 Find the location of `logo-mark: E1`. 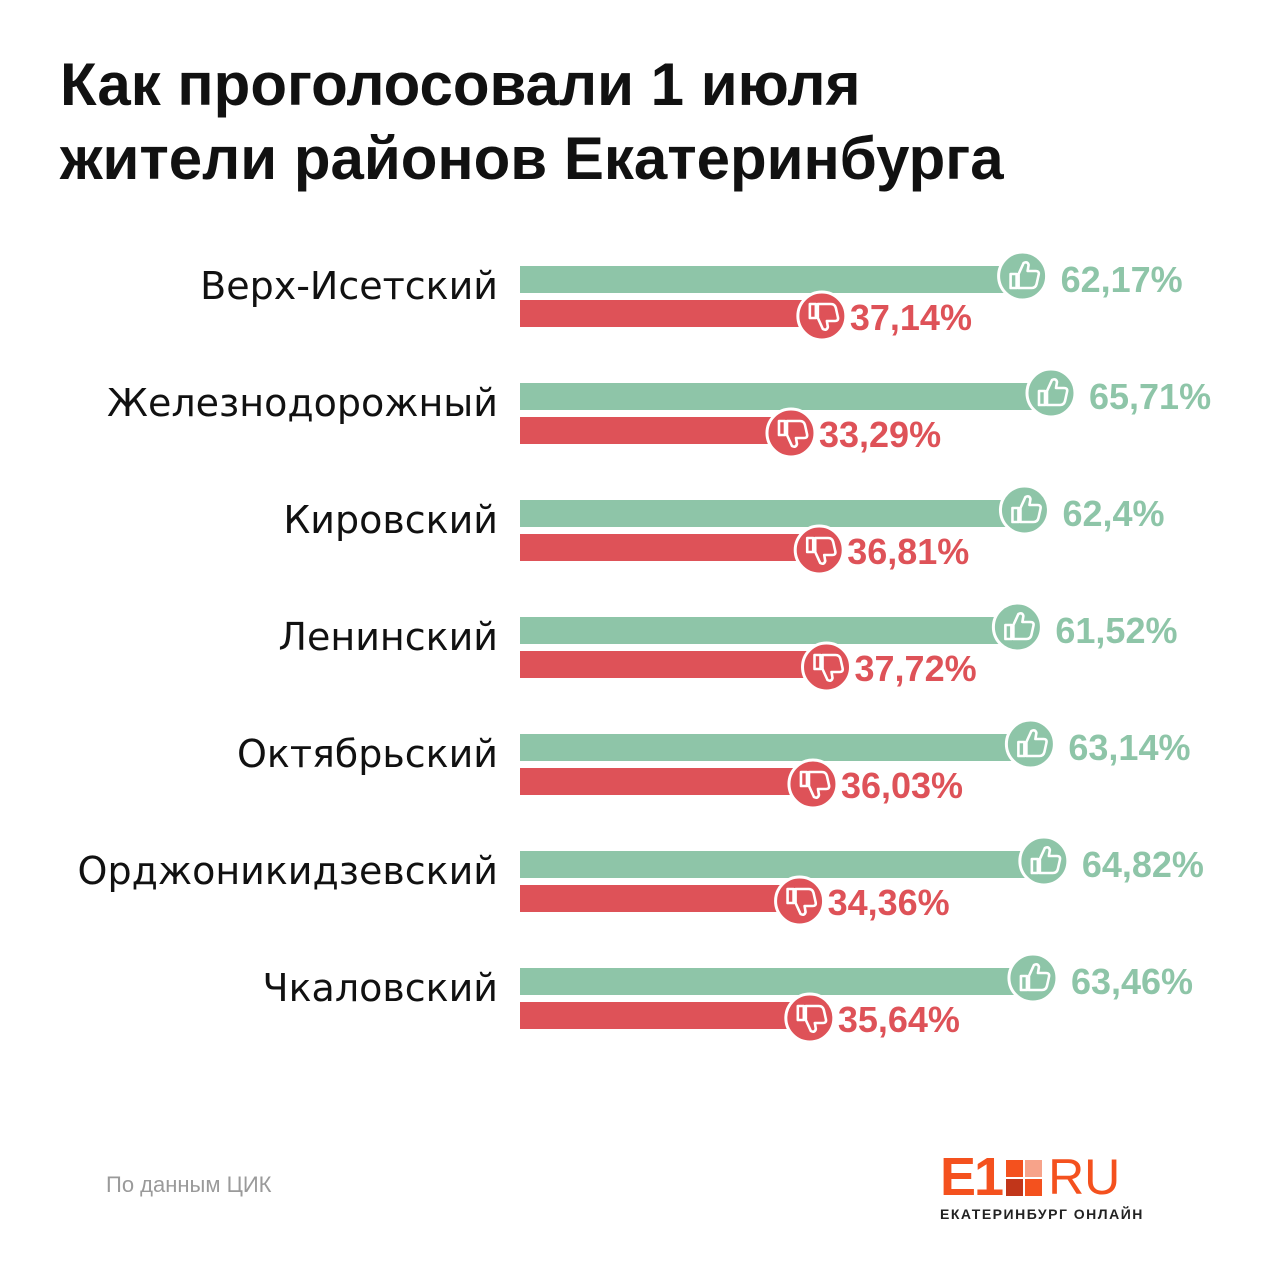

logo-mark: E1 is located at coordinates (972, 1177).